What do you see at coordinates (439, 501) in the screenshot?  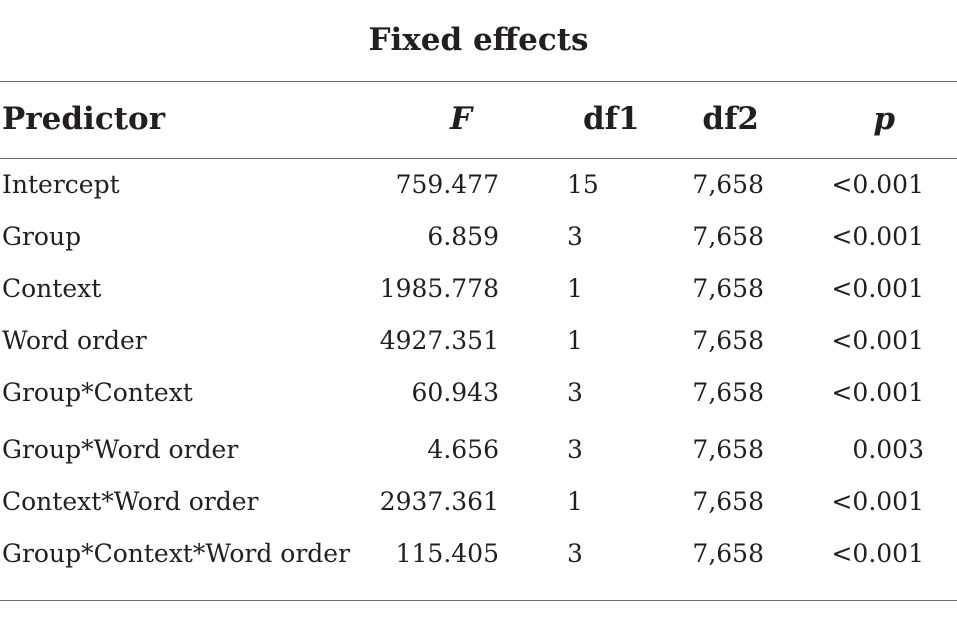 I see `cell-f: 2937.361` at bounding box center [439, 501].